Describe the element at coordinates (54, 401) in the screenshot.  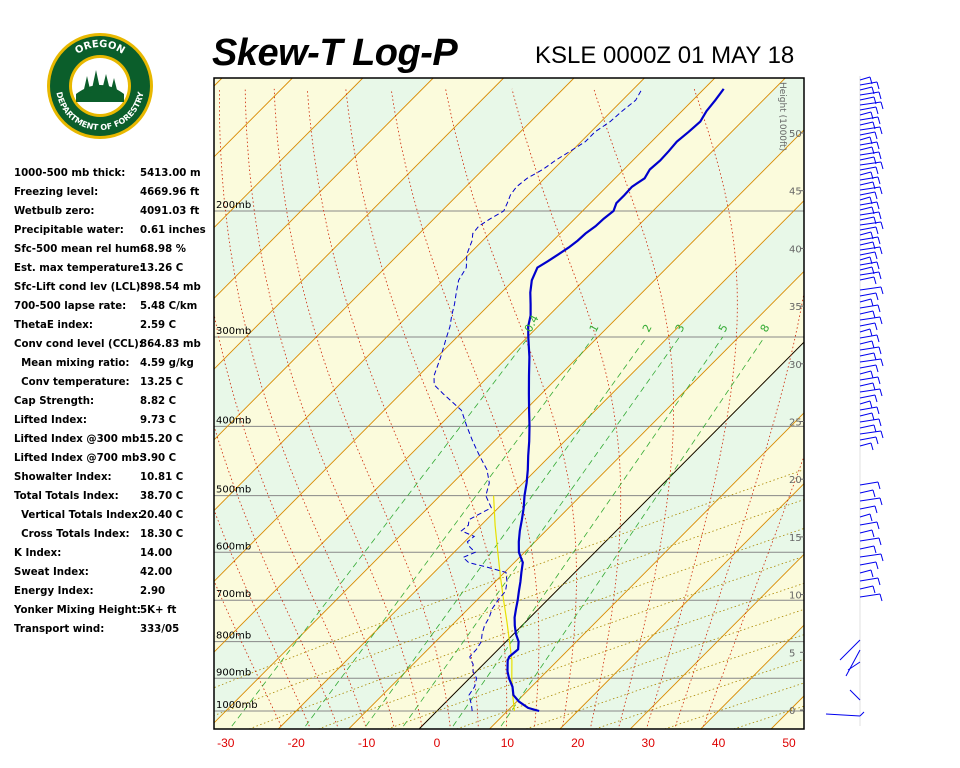
I see `stat-label: Cap Strength:` at that location.